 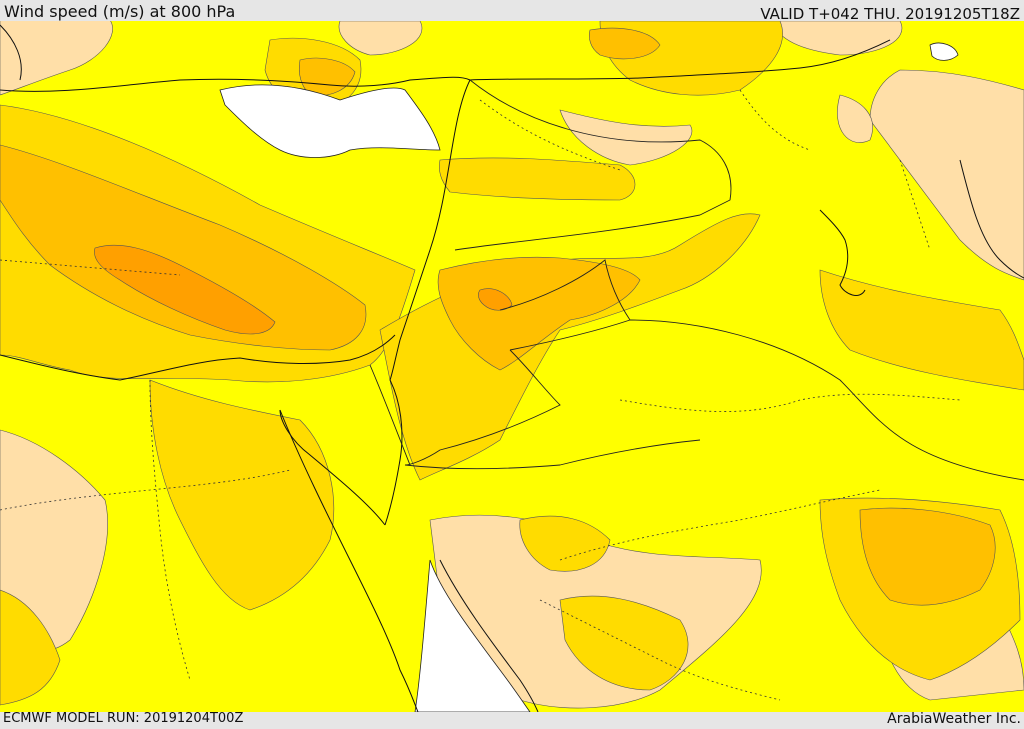 What do you see at coordinates (123, 718) in the screenshot?
I see `model-run-label: ECMWF MODEL RUN: 20191204T00Z` at bounding box center [123, 718].